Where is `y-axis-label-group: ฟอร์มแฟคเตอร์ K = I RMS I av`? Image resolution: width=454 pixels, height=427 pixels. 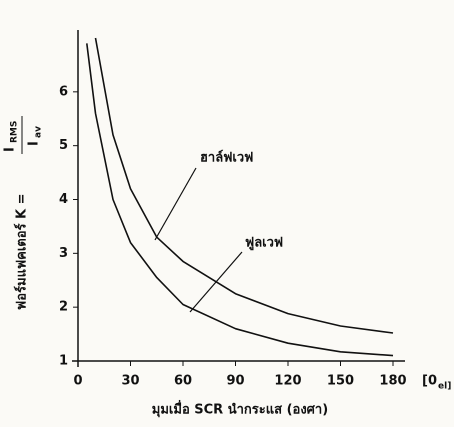
y-axis-label-group: ฟอร์มแฟคเตอร์ K = I RMS I av is located at coordinates (23, 213).